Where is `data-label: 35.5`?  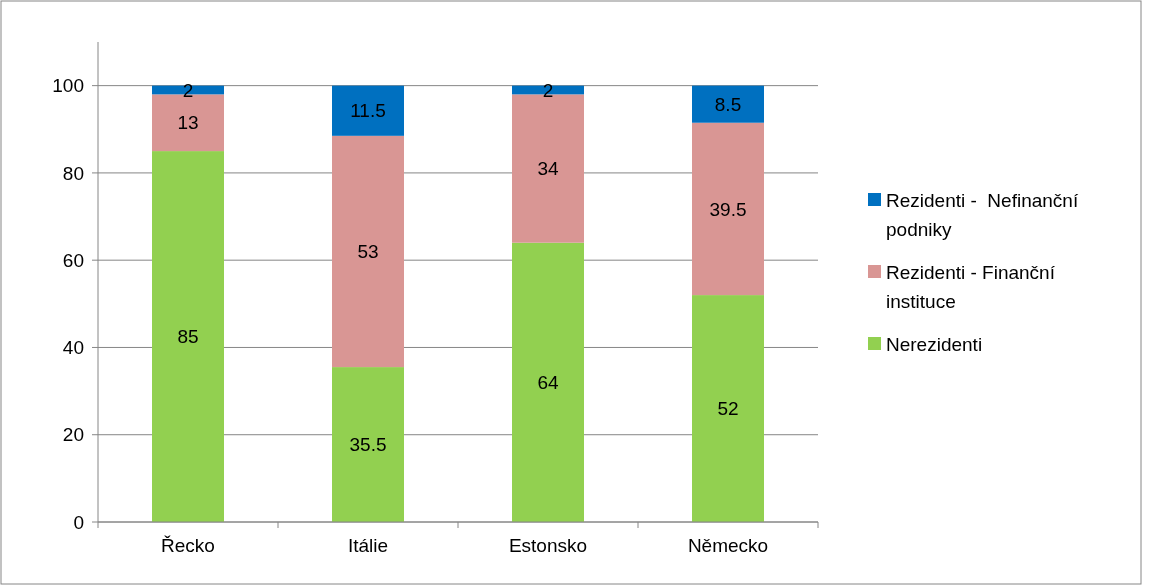
data-label: 35.5 is located at coordinates (368, 445).